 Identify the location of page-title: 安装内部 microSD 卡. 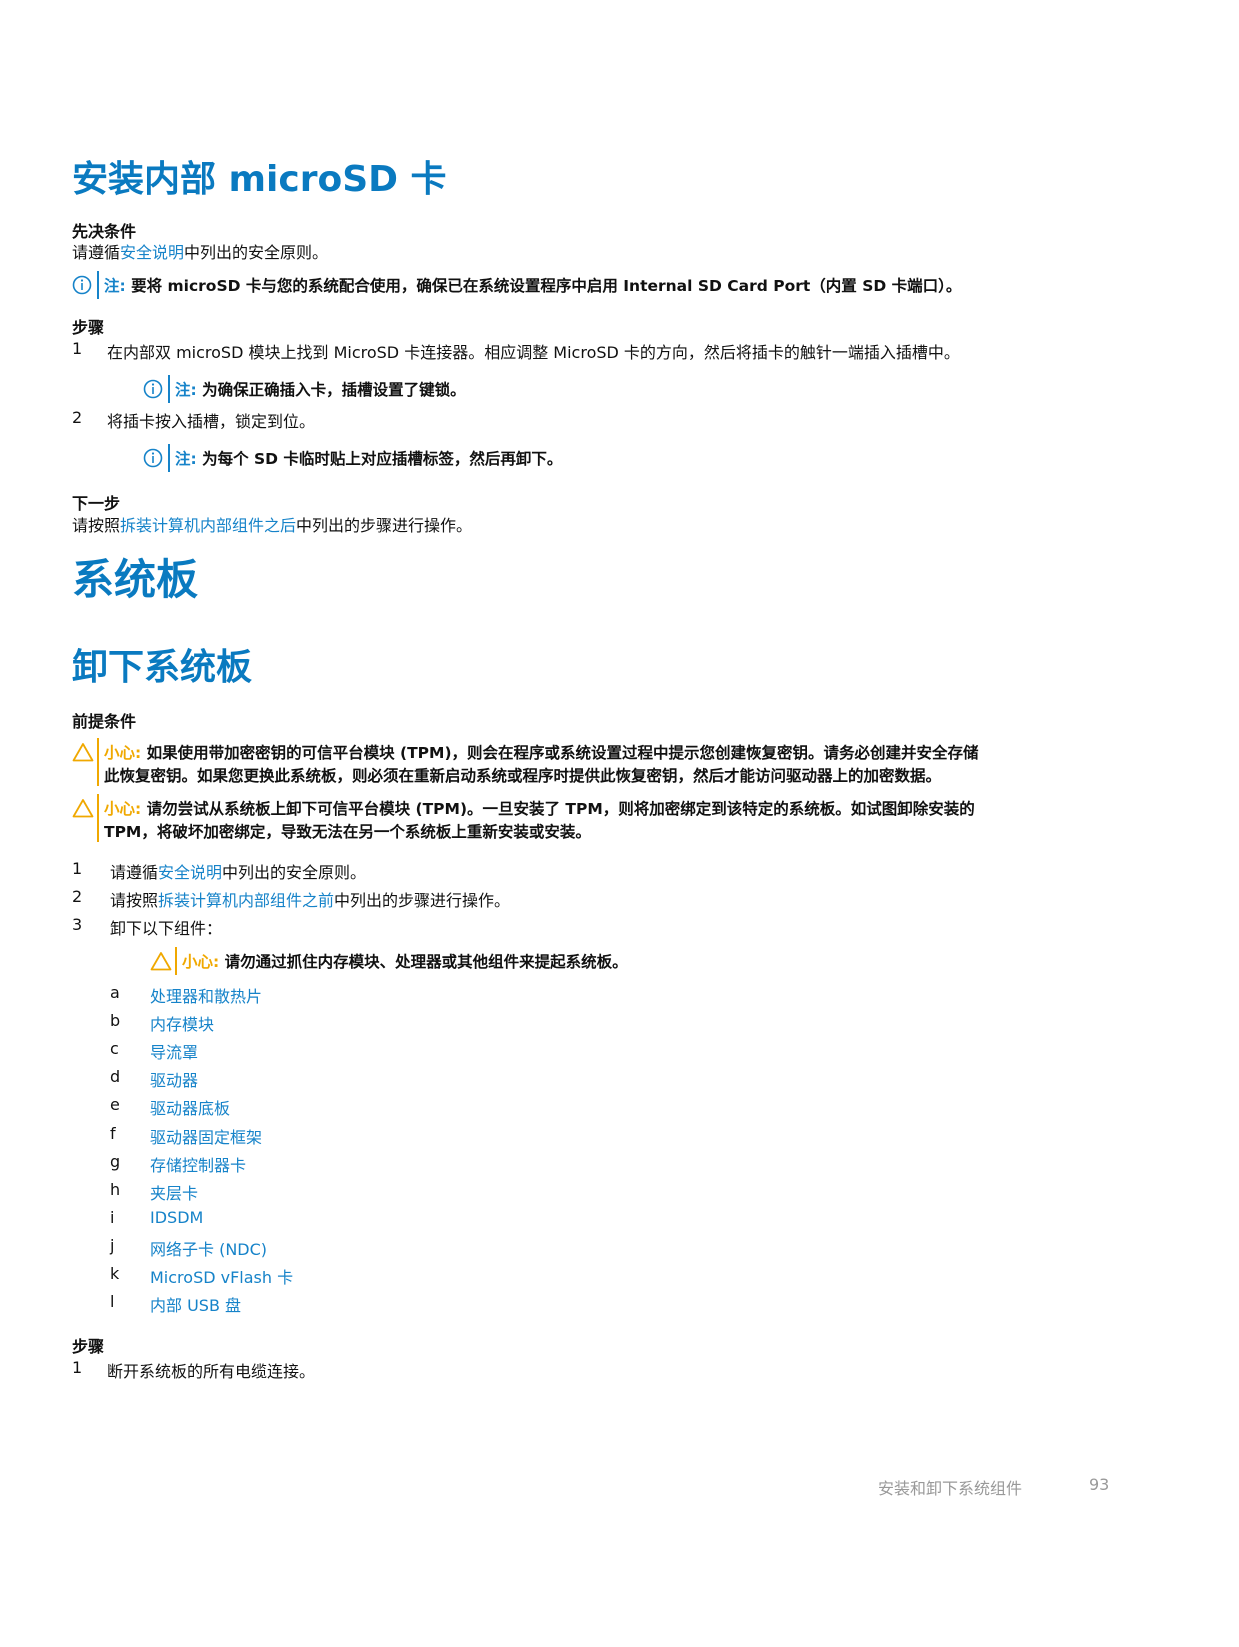
(259, 179).